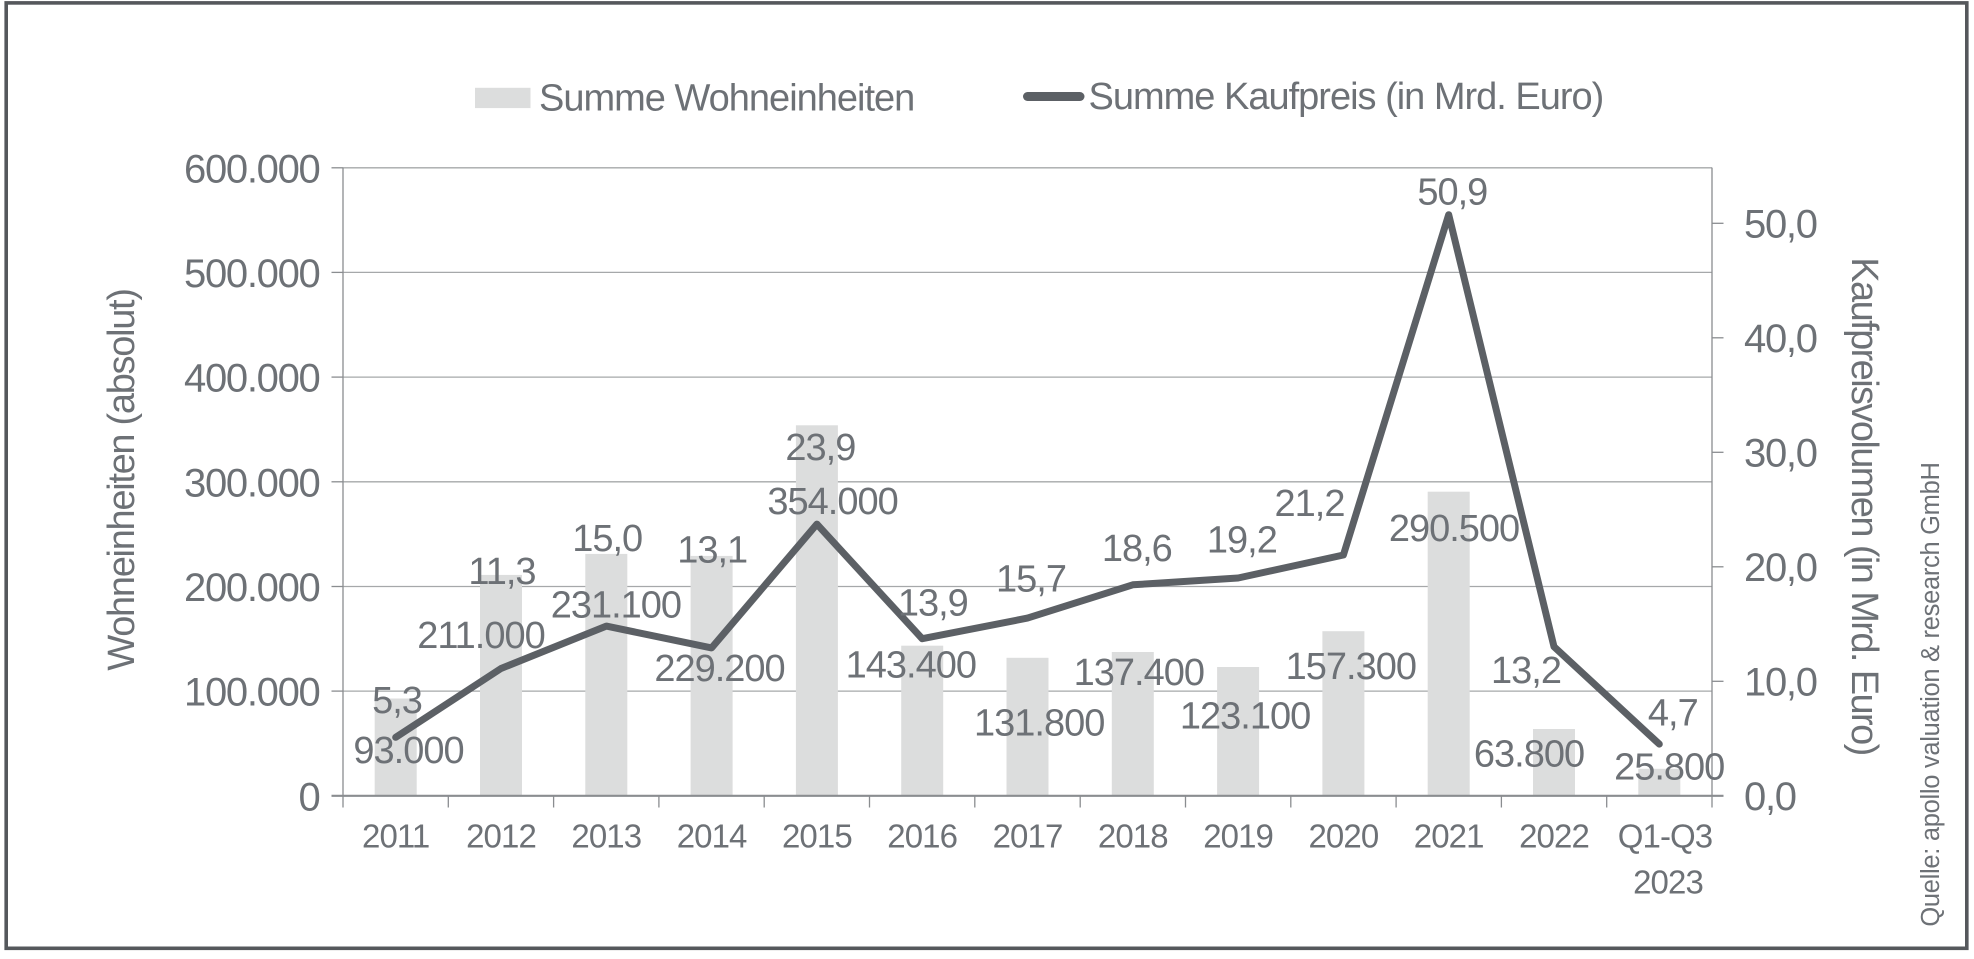 The height and width of the screenshot is (959, 1974). I want to click on svg-text: 2018, so click(1133, 836).